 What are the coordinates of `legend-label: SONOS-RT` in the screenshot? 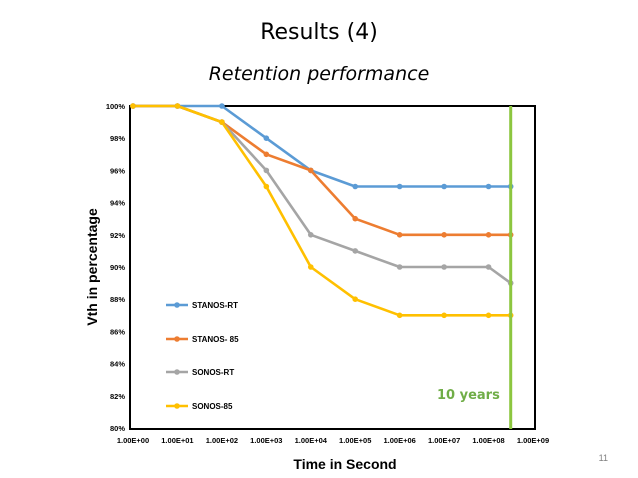 It's located at (213, 372).